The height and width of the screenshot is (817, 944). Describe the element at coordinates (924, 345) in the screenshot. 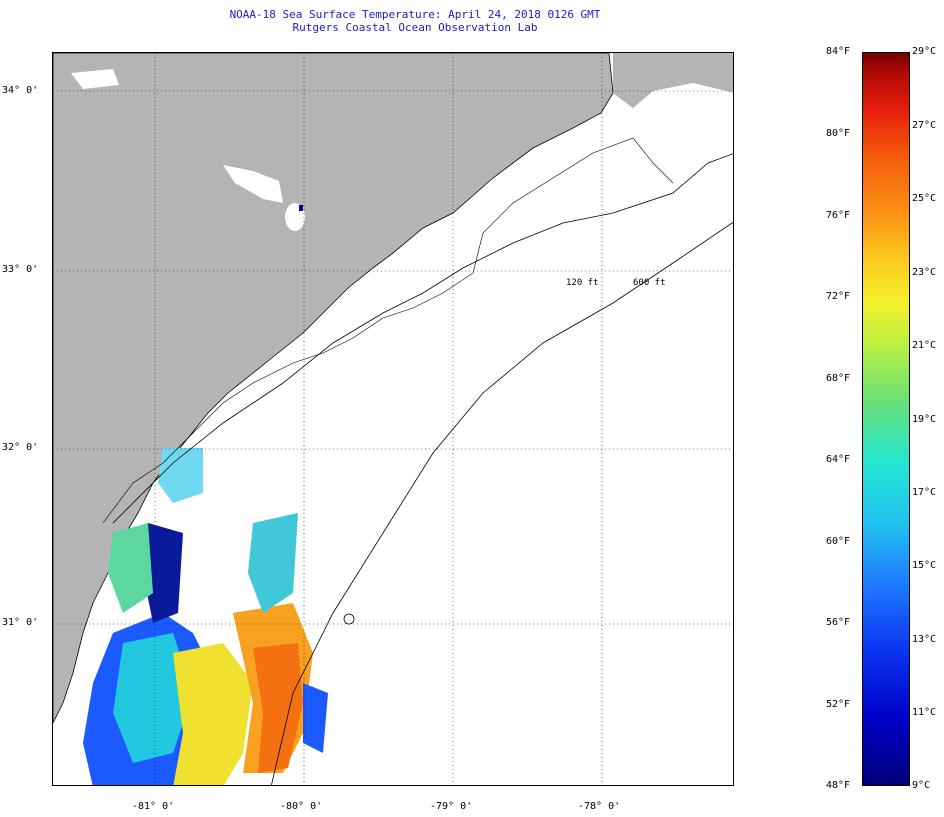

I see `colorbar-label-c: 21°C` at that location.